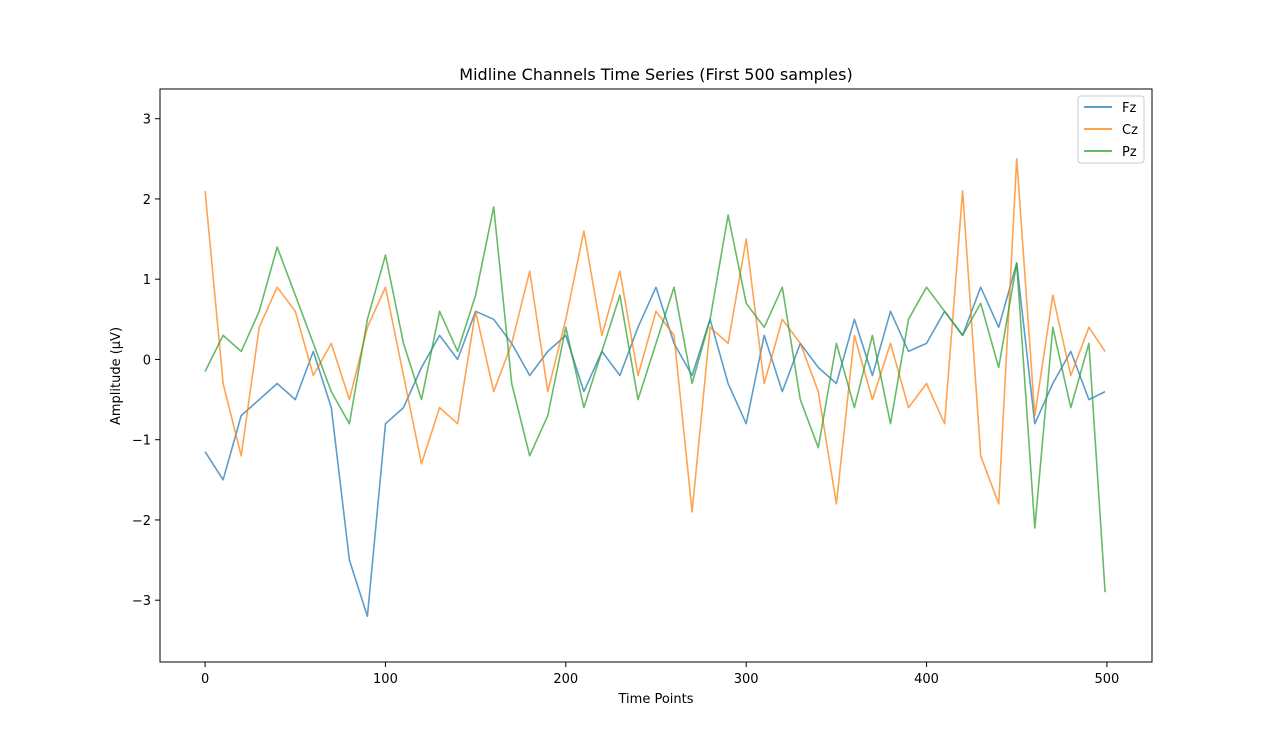  I want to click on y-tick-label: 1, so click(147, 280).